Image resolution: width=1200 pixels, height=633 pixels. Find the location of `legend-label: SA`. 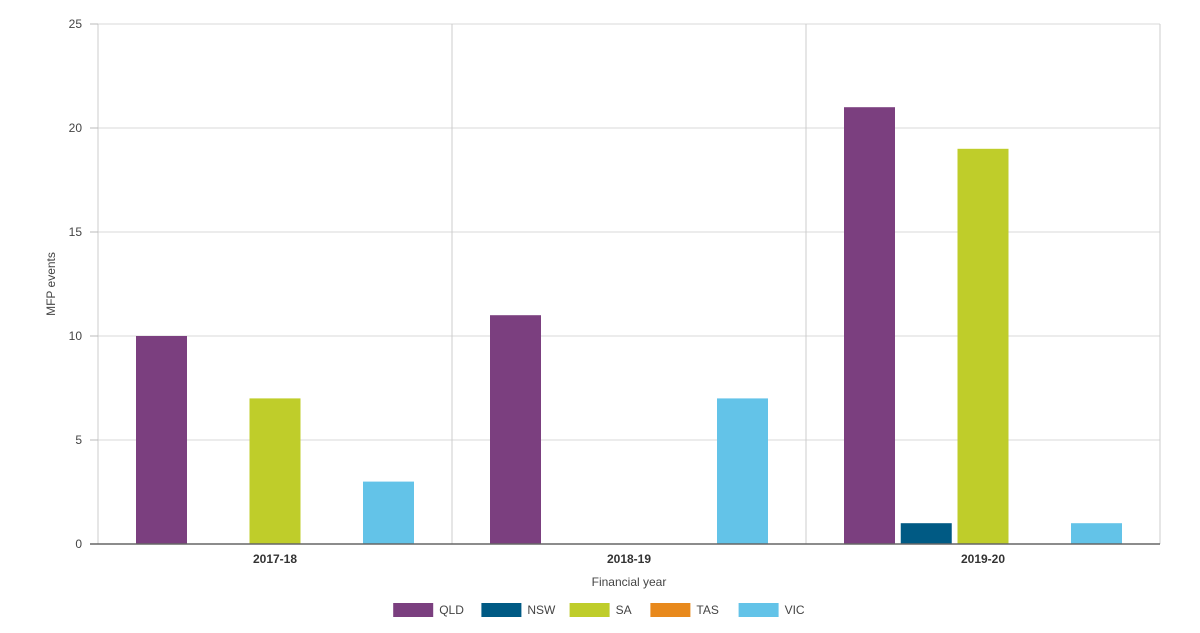

legend-label: SA is located at coordinates (624, 610).